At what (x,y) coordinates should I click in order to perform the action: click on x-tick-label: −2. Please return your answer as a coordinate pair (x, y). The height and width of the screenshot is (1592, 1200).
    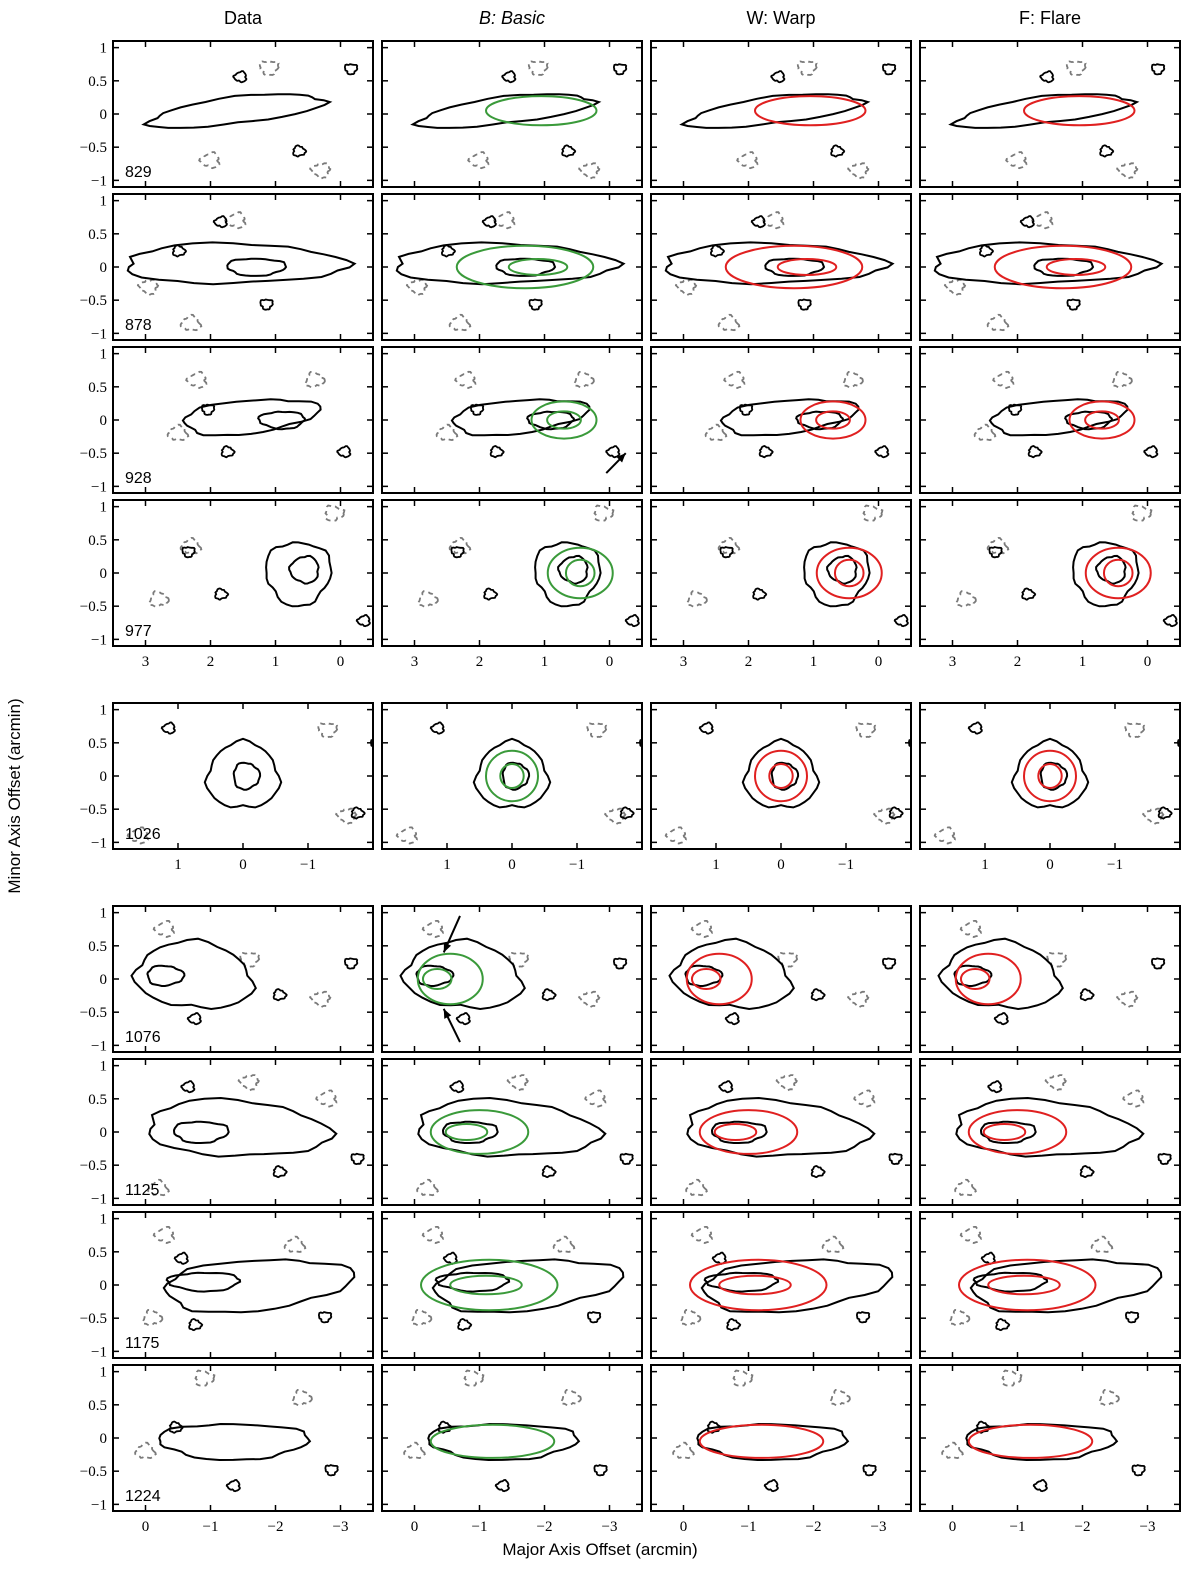
    Looking at the image, I should click on (1083, 1527).